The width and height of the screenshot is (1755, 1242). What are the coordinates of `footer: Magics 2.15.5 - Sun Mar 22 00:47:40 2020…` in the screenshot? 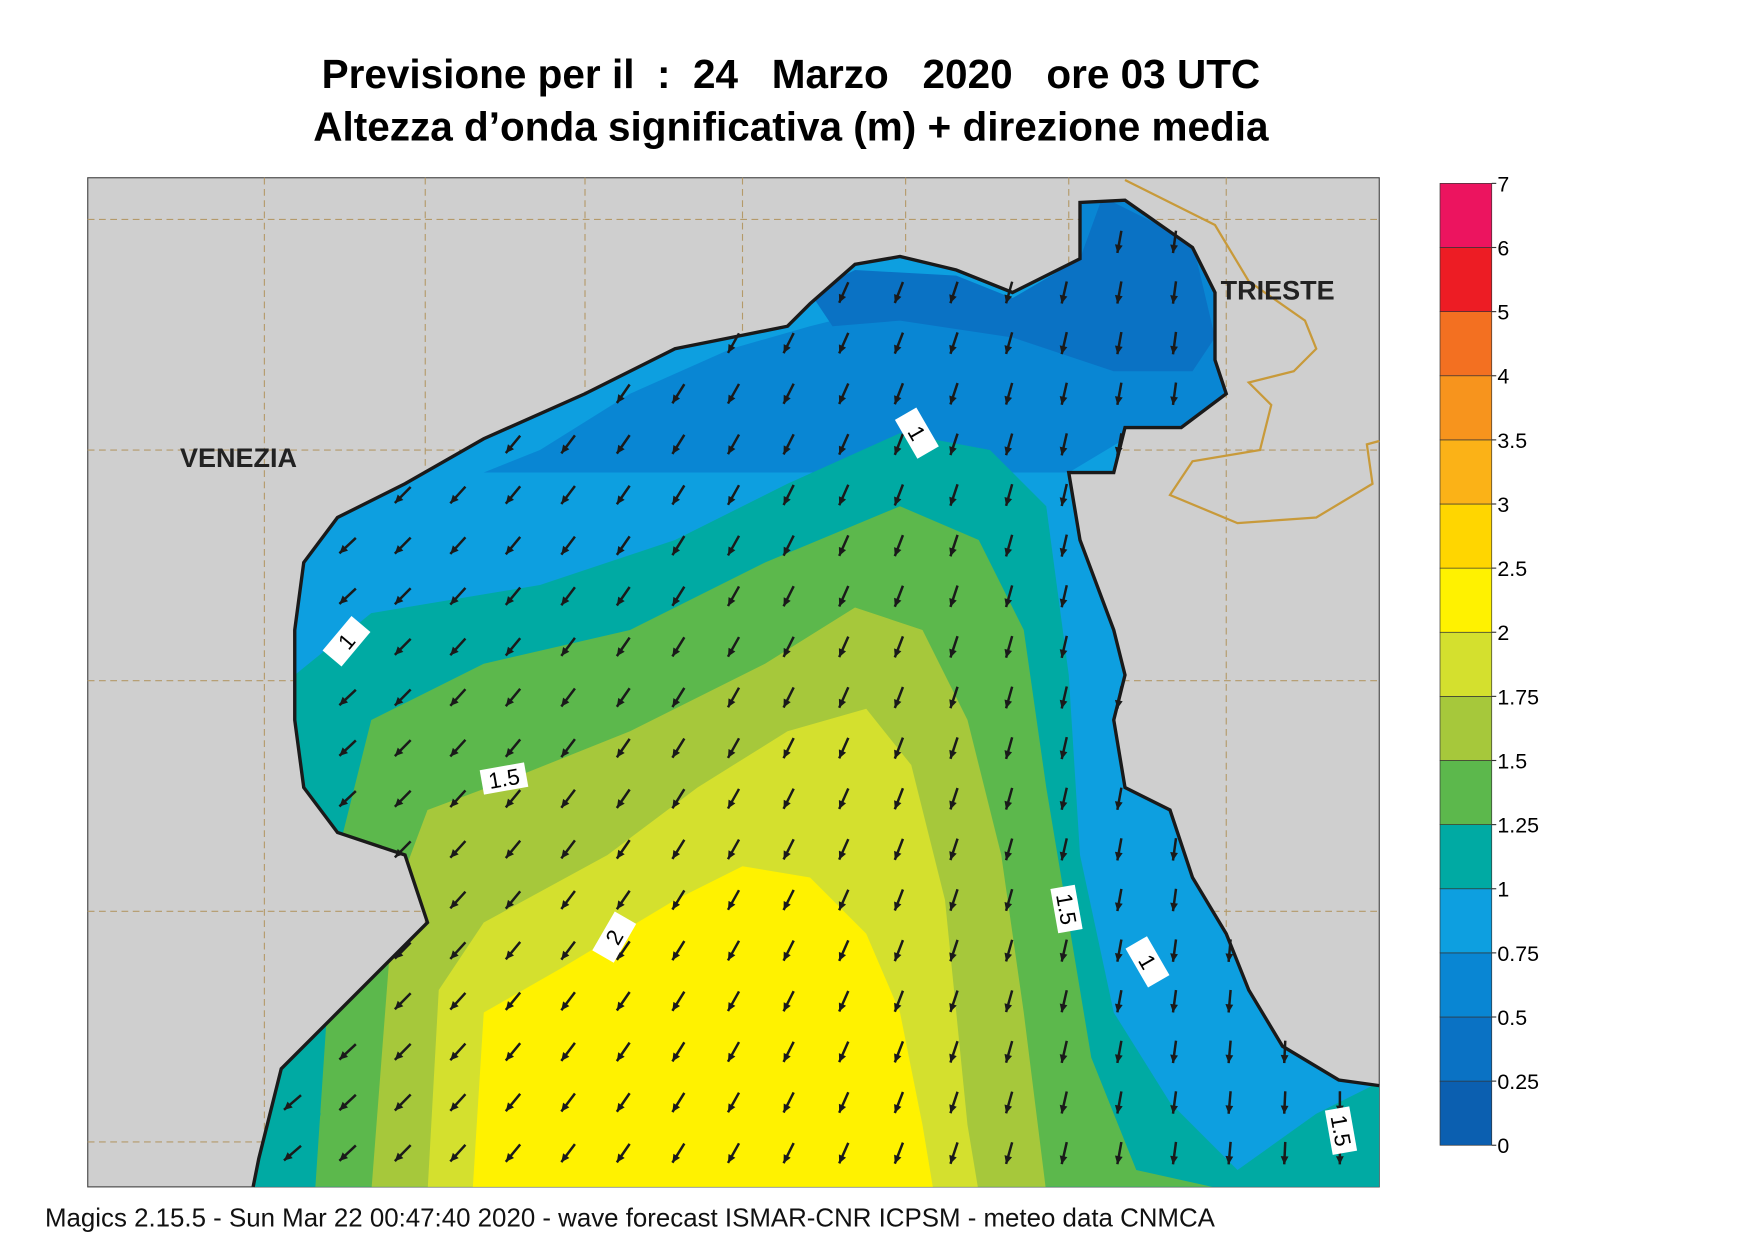 It's located at (630, 1218).